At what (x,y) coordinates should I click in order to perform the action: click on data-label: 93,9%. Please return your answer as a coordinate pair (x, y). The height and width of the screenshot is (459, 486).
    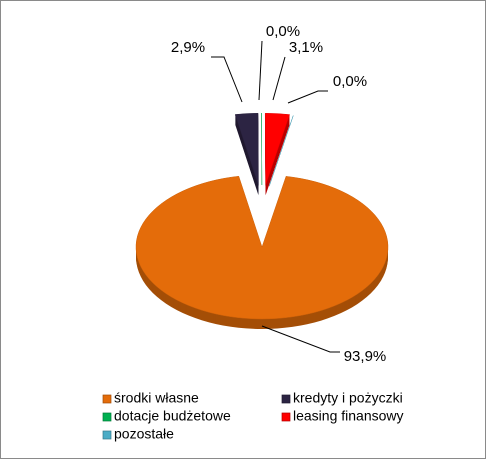
    Looking at the image, I should click on (365, 356).